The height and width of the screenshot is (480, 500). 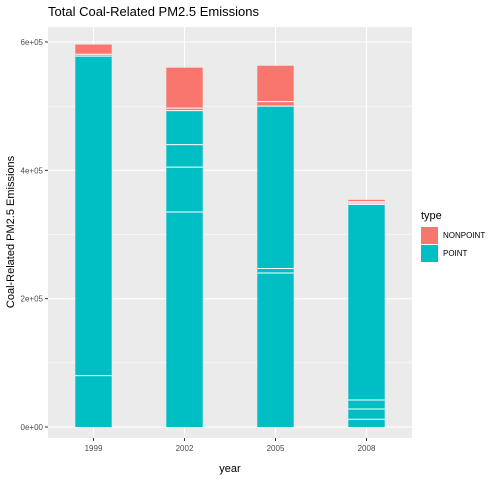 I want to click on bar-point-2002, so click(x=184, y=269).